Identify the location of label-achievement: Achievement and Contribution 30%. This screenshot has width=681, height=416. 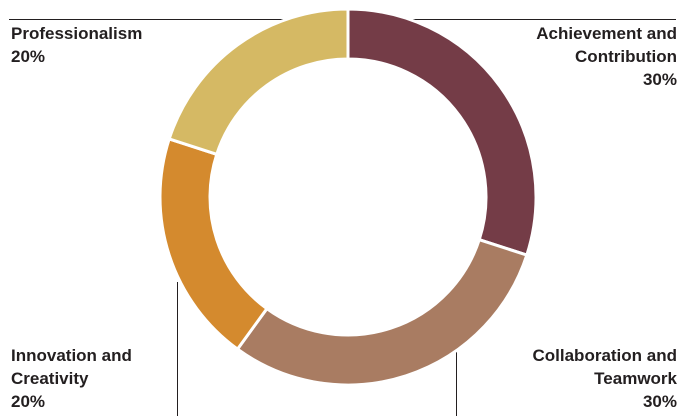
(567, 56).